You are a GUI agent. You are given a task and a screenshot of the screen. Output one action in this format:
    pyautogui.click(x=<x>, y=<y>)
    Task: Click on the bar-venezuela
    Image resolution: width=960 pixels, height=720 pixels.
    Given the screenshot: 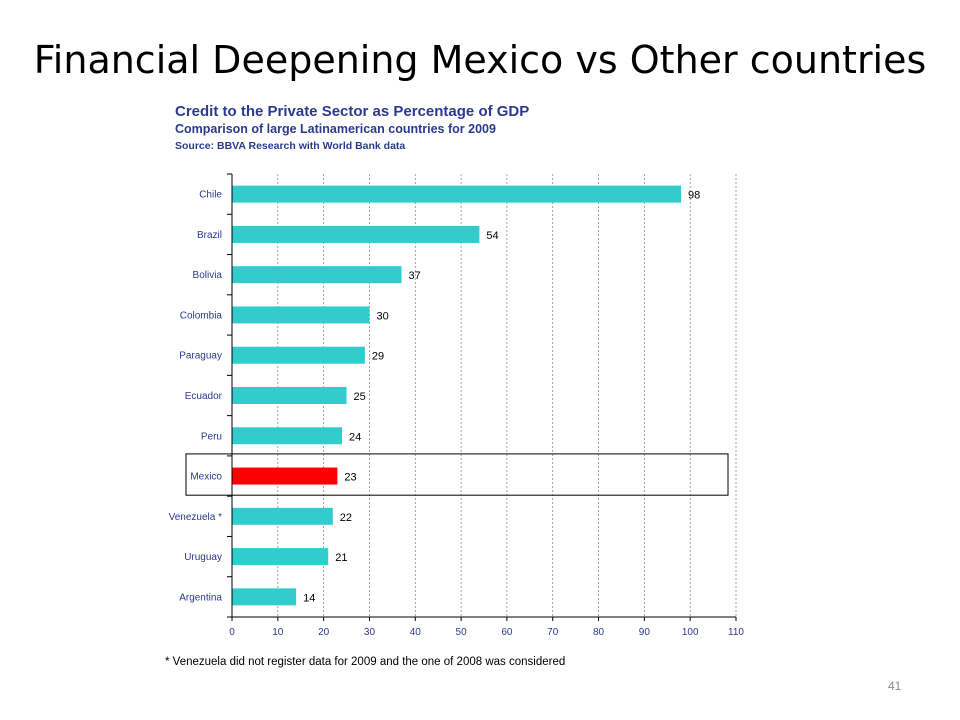 What is the action you would take?
    pyautogui.click(x=282, y=516)
    